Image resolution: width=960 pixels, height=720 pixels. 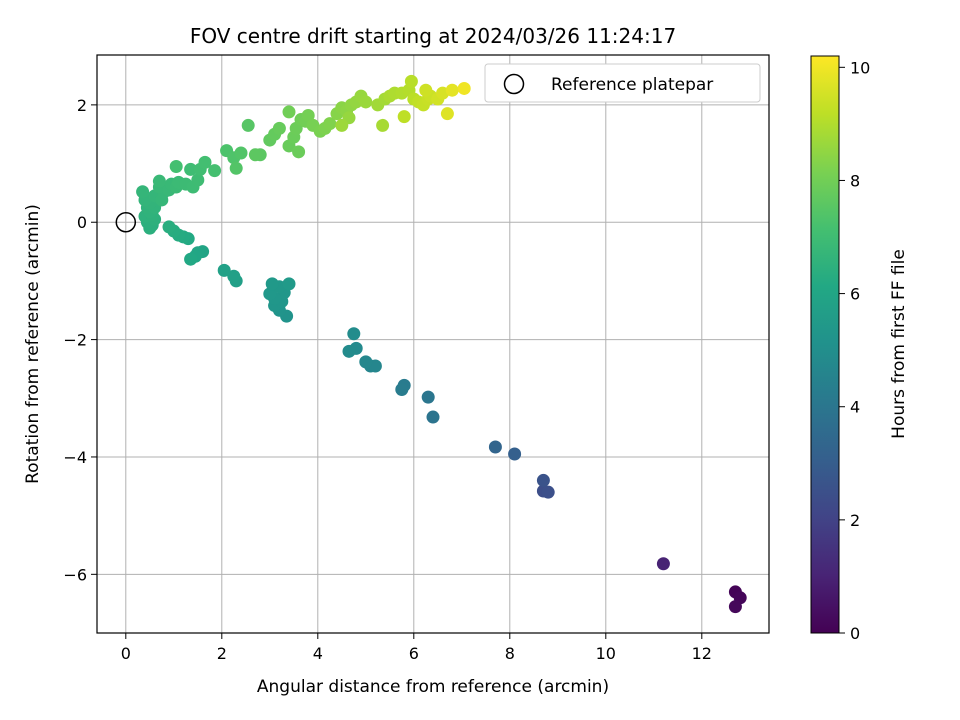 What do you see at coordinates (632, 85) in the screenshot?
I see `legend-label: Reference platepar` at bounding box center [632, 85].